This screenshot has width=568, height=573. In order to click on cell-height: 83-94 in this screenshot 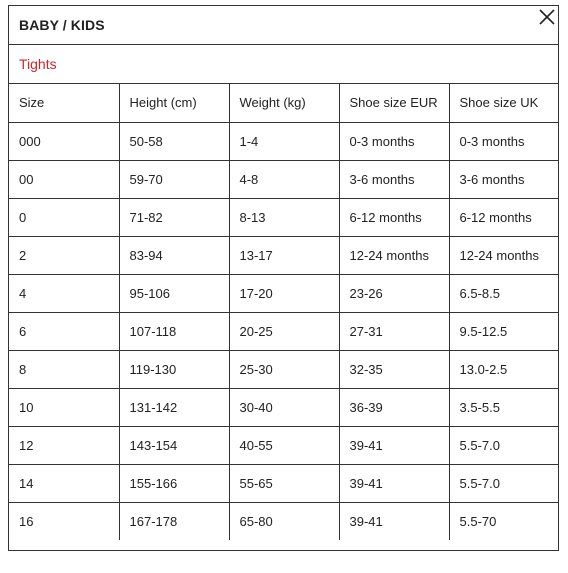, I will do `click(174, 255)`.